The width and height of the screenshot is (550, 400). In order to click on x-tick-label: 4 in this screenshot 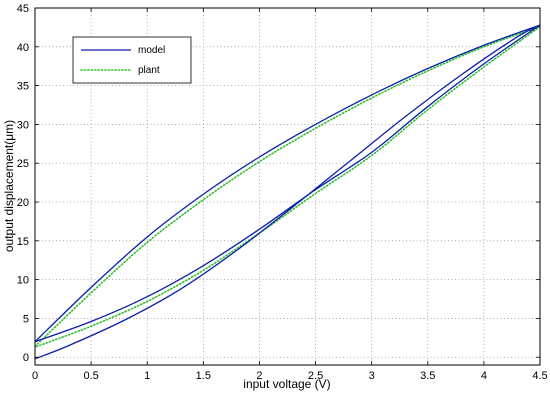, I will do `click(484, 376)`.